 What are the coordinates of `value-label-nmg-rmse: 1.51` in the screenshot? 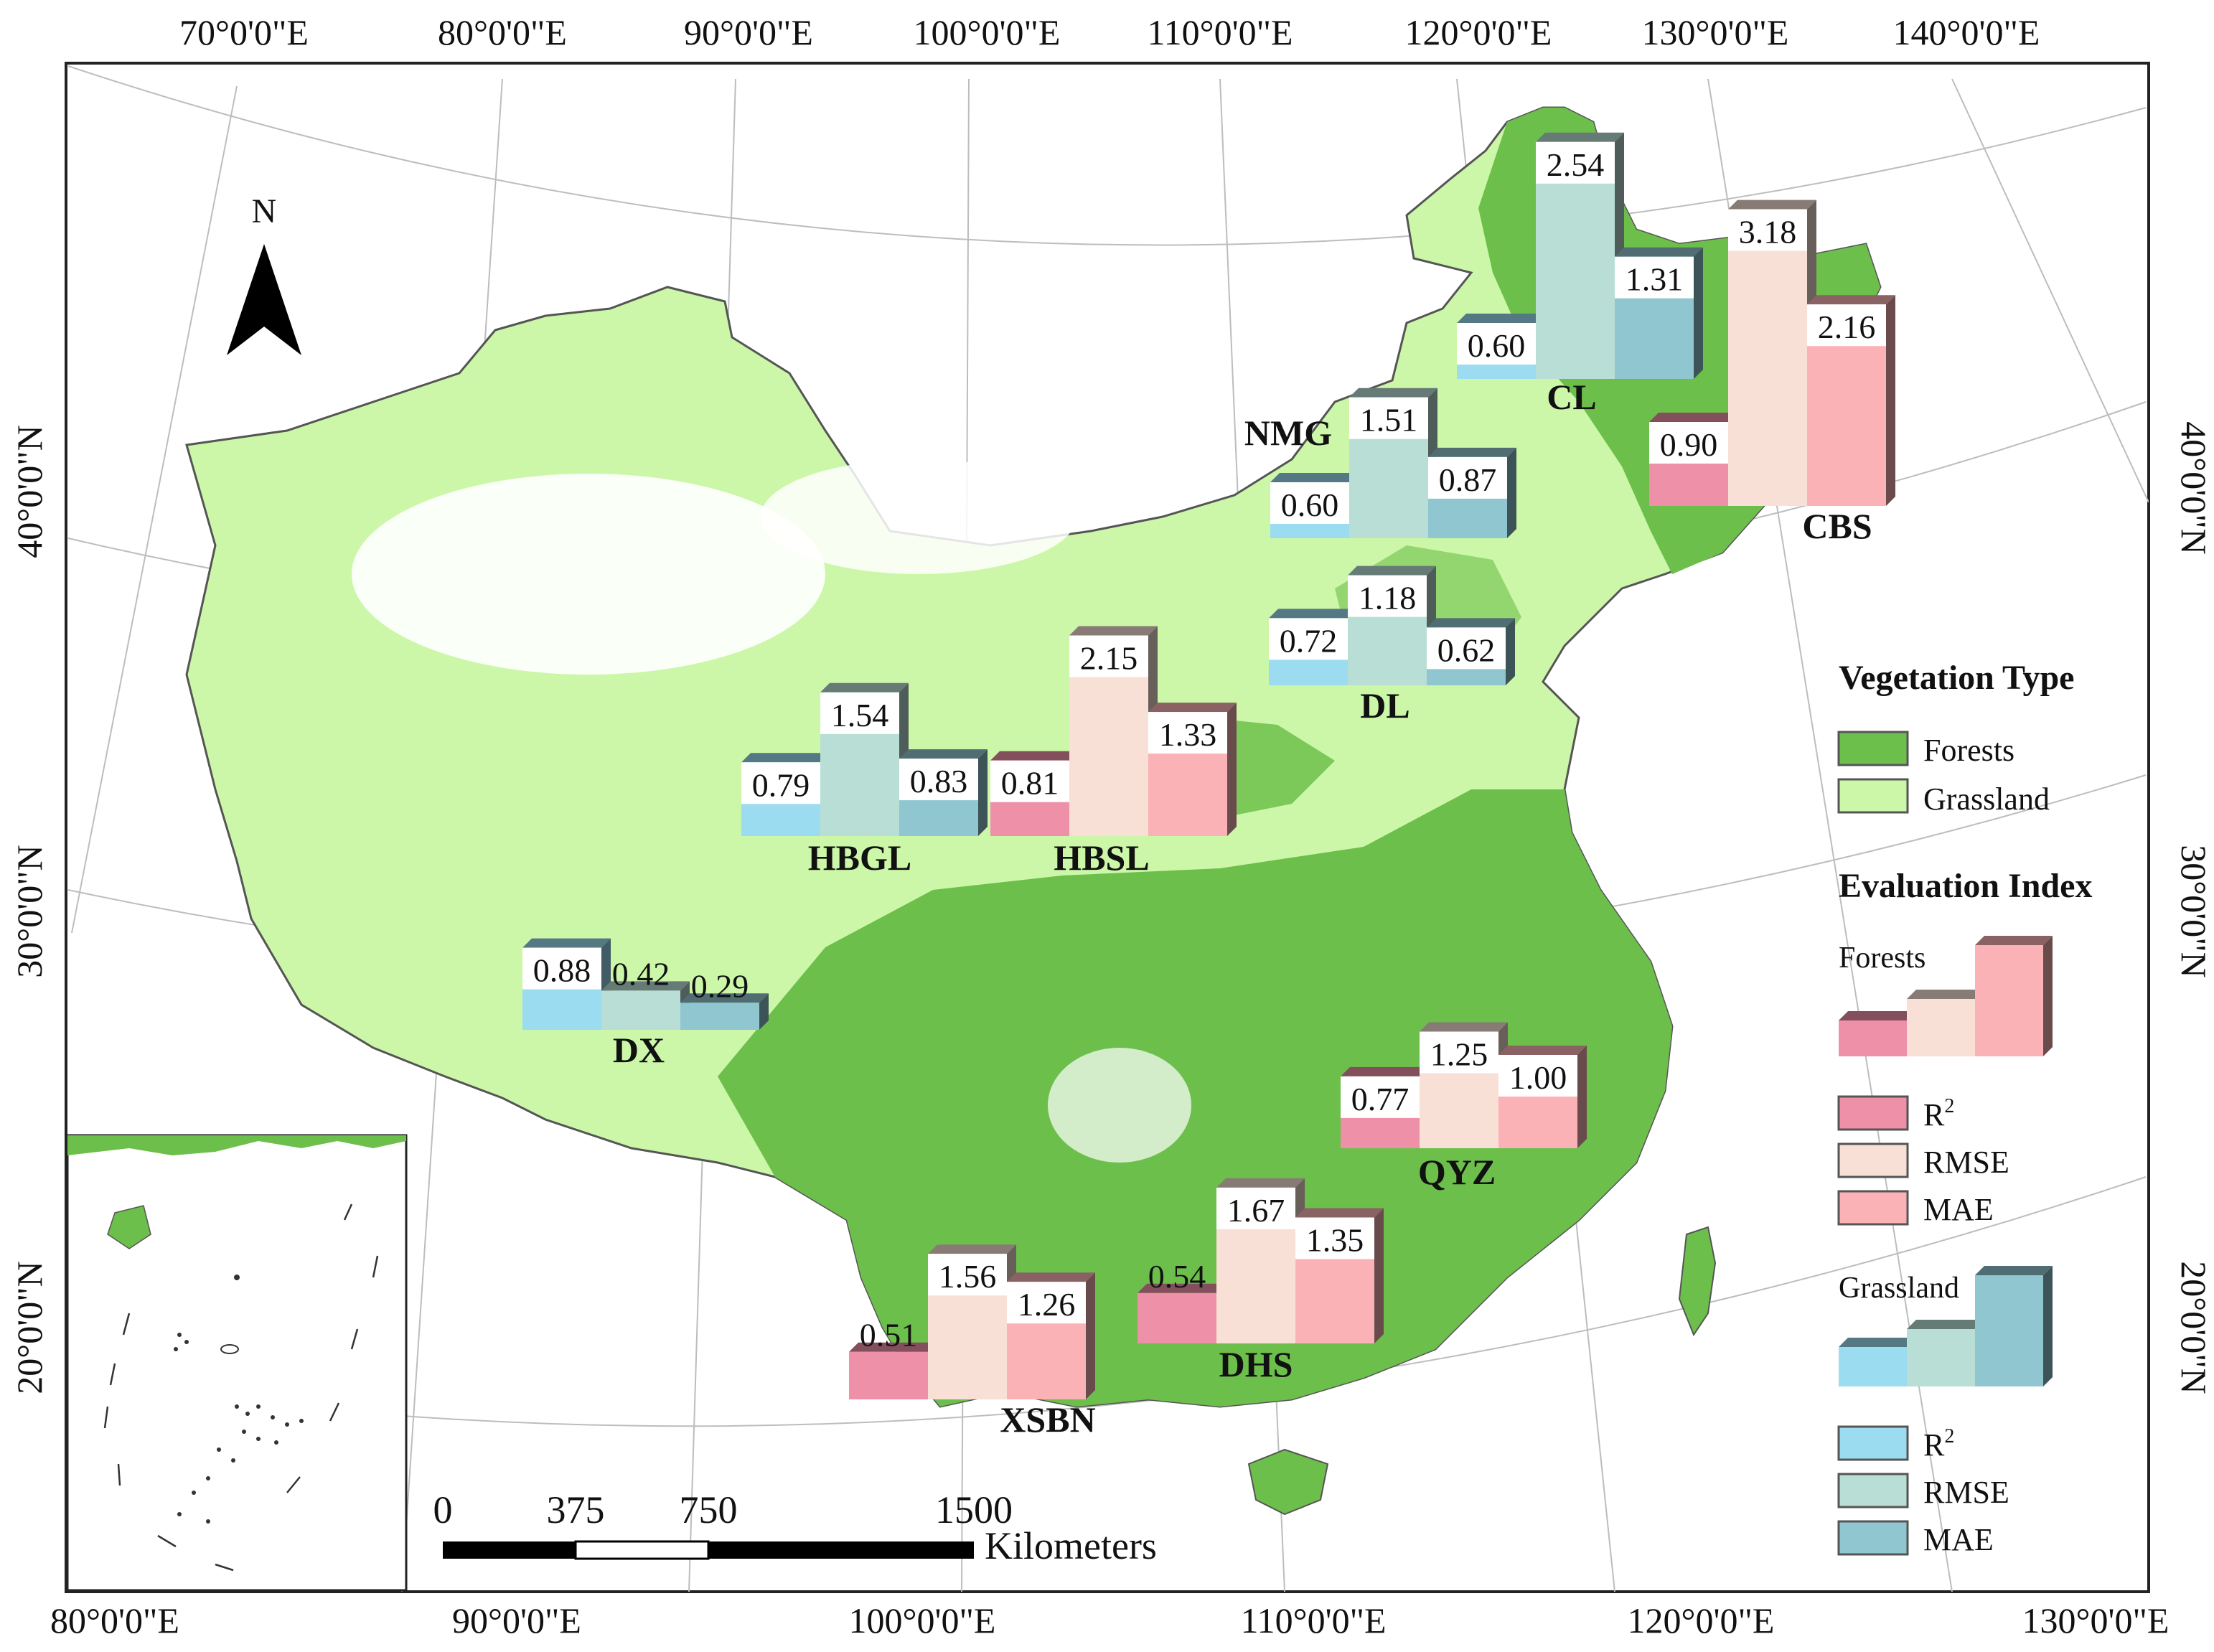 It's located at (1389, 420).